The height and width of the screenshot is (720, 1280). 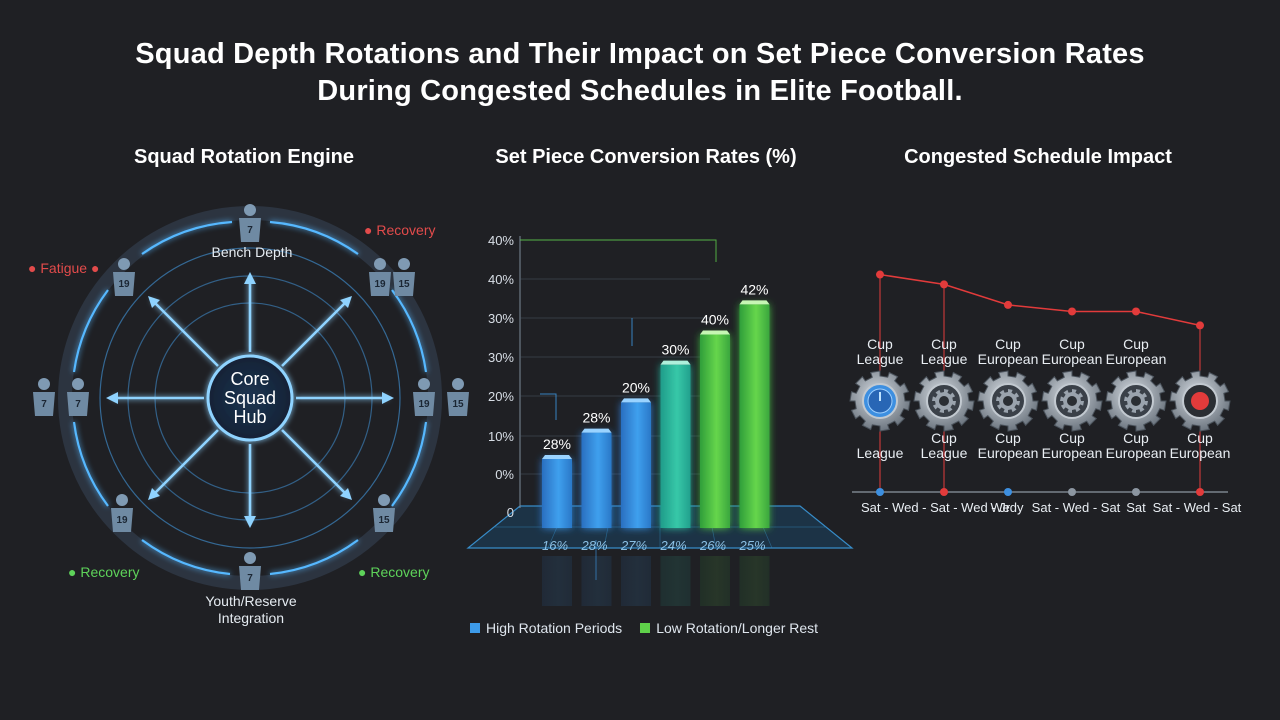 What do you see at coordinates (880, 359) in the screenshot?
I see `gear-top-label-2: League` at bounding box center [880, 359].